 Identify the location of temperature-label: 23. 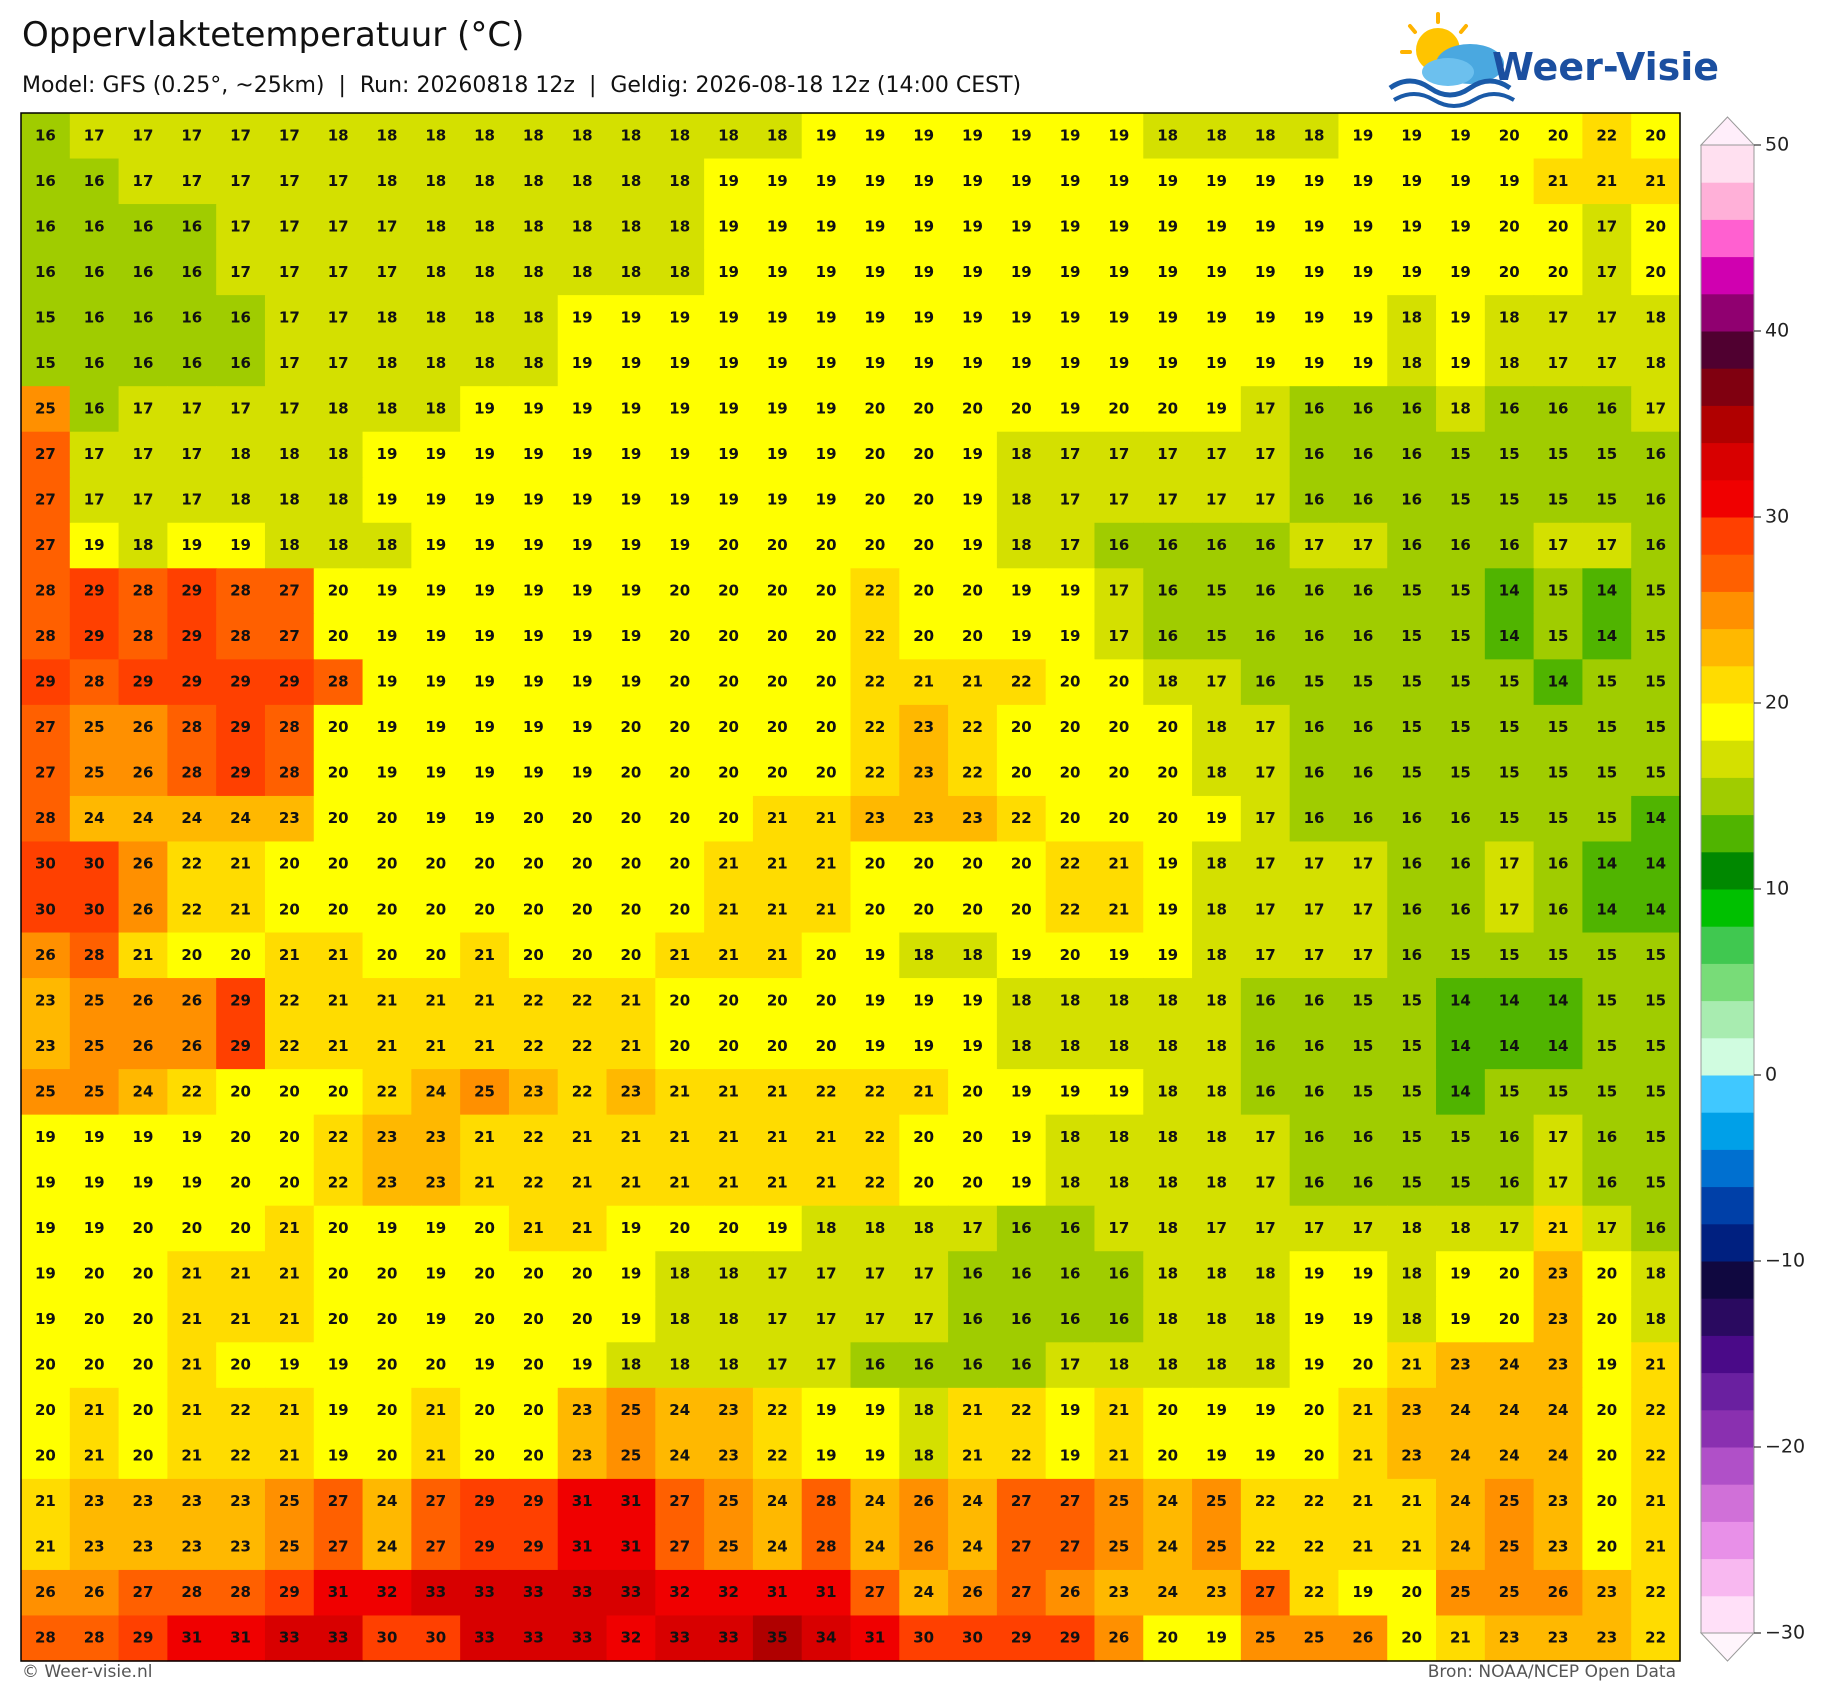
(972, 818).